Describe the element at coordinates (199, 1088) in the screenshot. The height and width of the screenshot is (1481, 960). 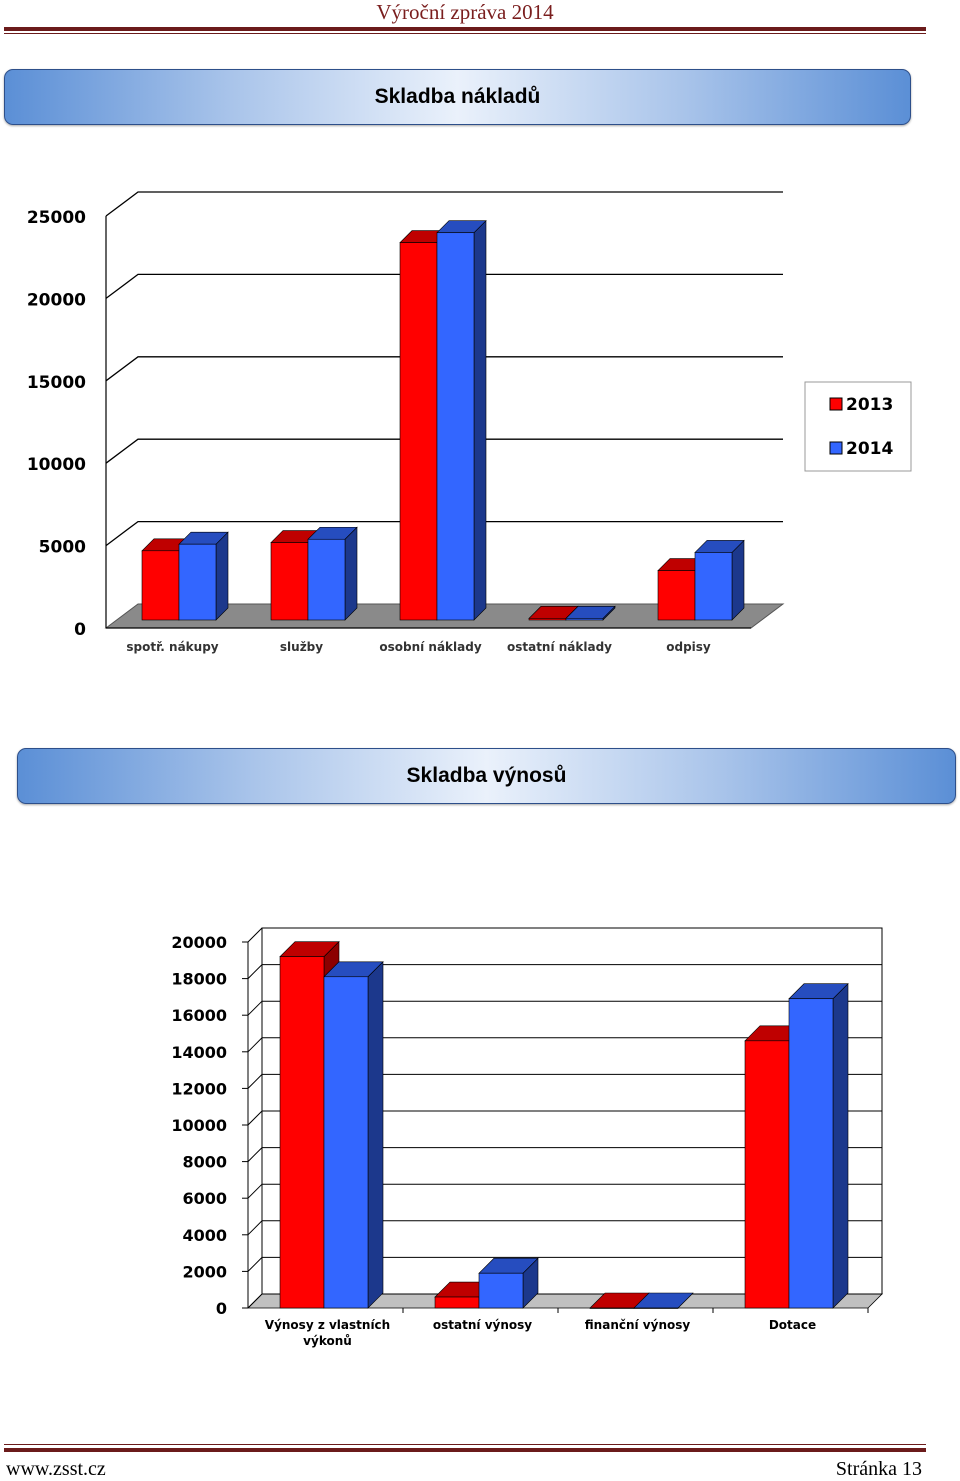
I see `y-tick-label: 12000` at that location.